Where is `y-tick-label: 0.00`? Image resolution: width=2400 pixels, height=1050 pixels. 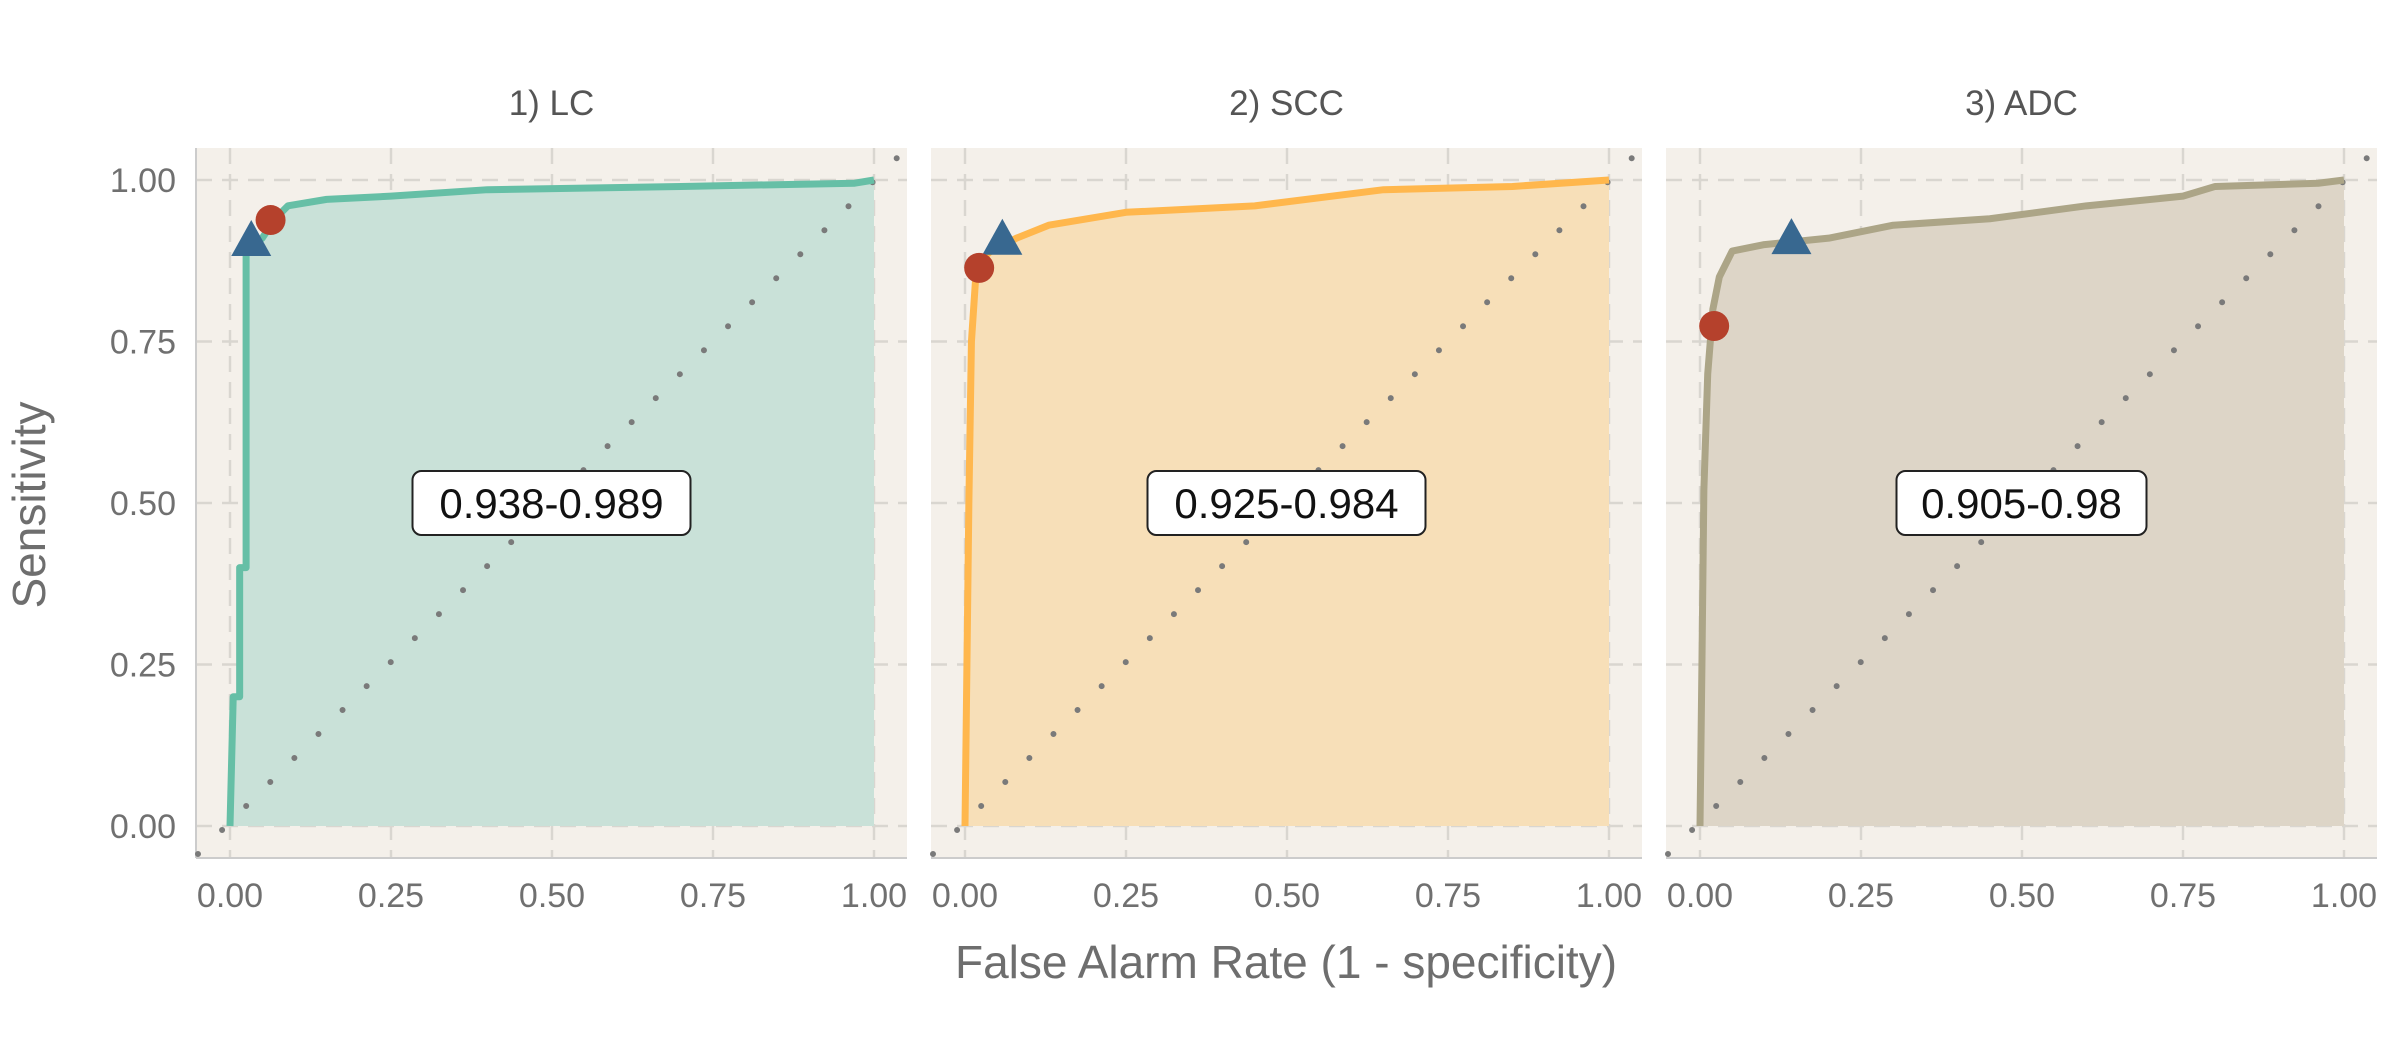 y-tick-label: 0.00 is located at coordinates (143, 827).